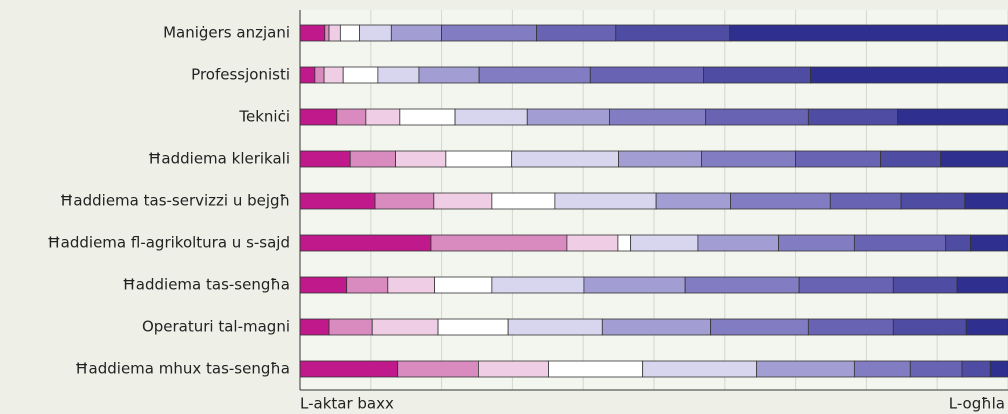 The height and width of the screenshot is (414, 1008). I want to click on y-tick-label: Professjonisti, so click(240, 75).